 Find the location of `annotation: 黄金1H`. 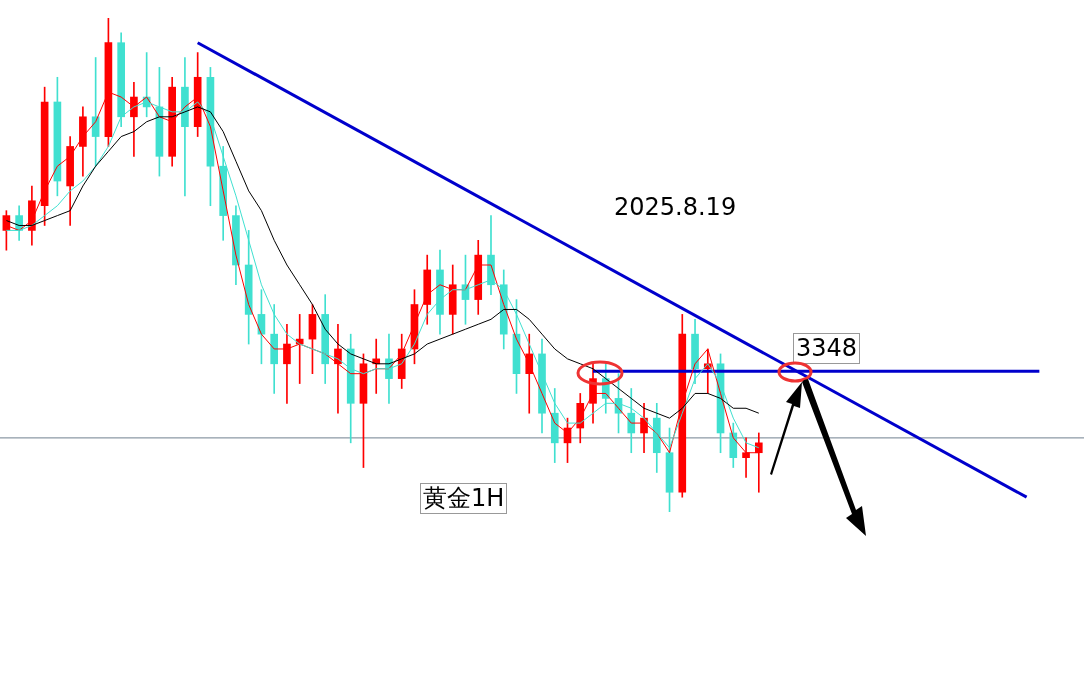

annotation: 黄金1H is located at coordinates (464, 498).